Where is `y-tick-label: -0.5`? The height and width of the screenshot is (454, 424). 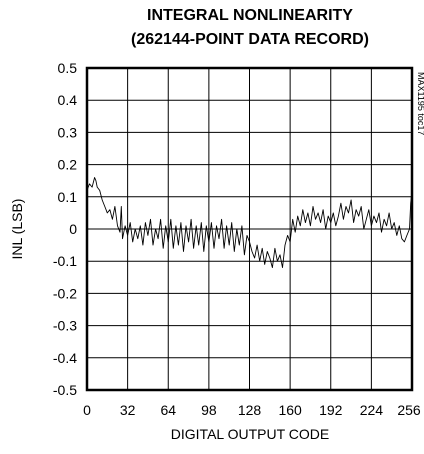
y-tick-label: -0.5 is located at coordinates (65, 390).